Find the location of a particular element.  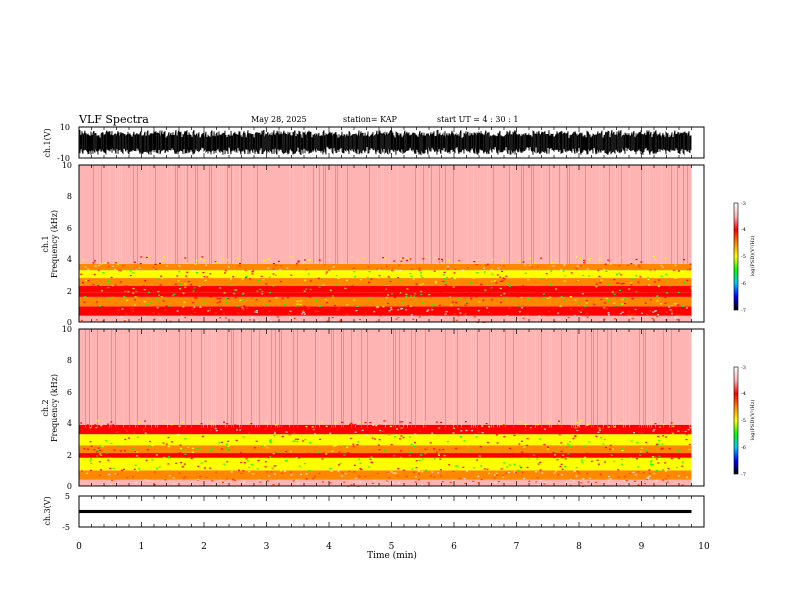

ch2-spec-ytick-8: 8 is located at coordinates (69, 360).